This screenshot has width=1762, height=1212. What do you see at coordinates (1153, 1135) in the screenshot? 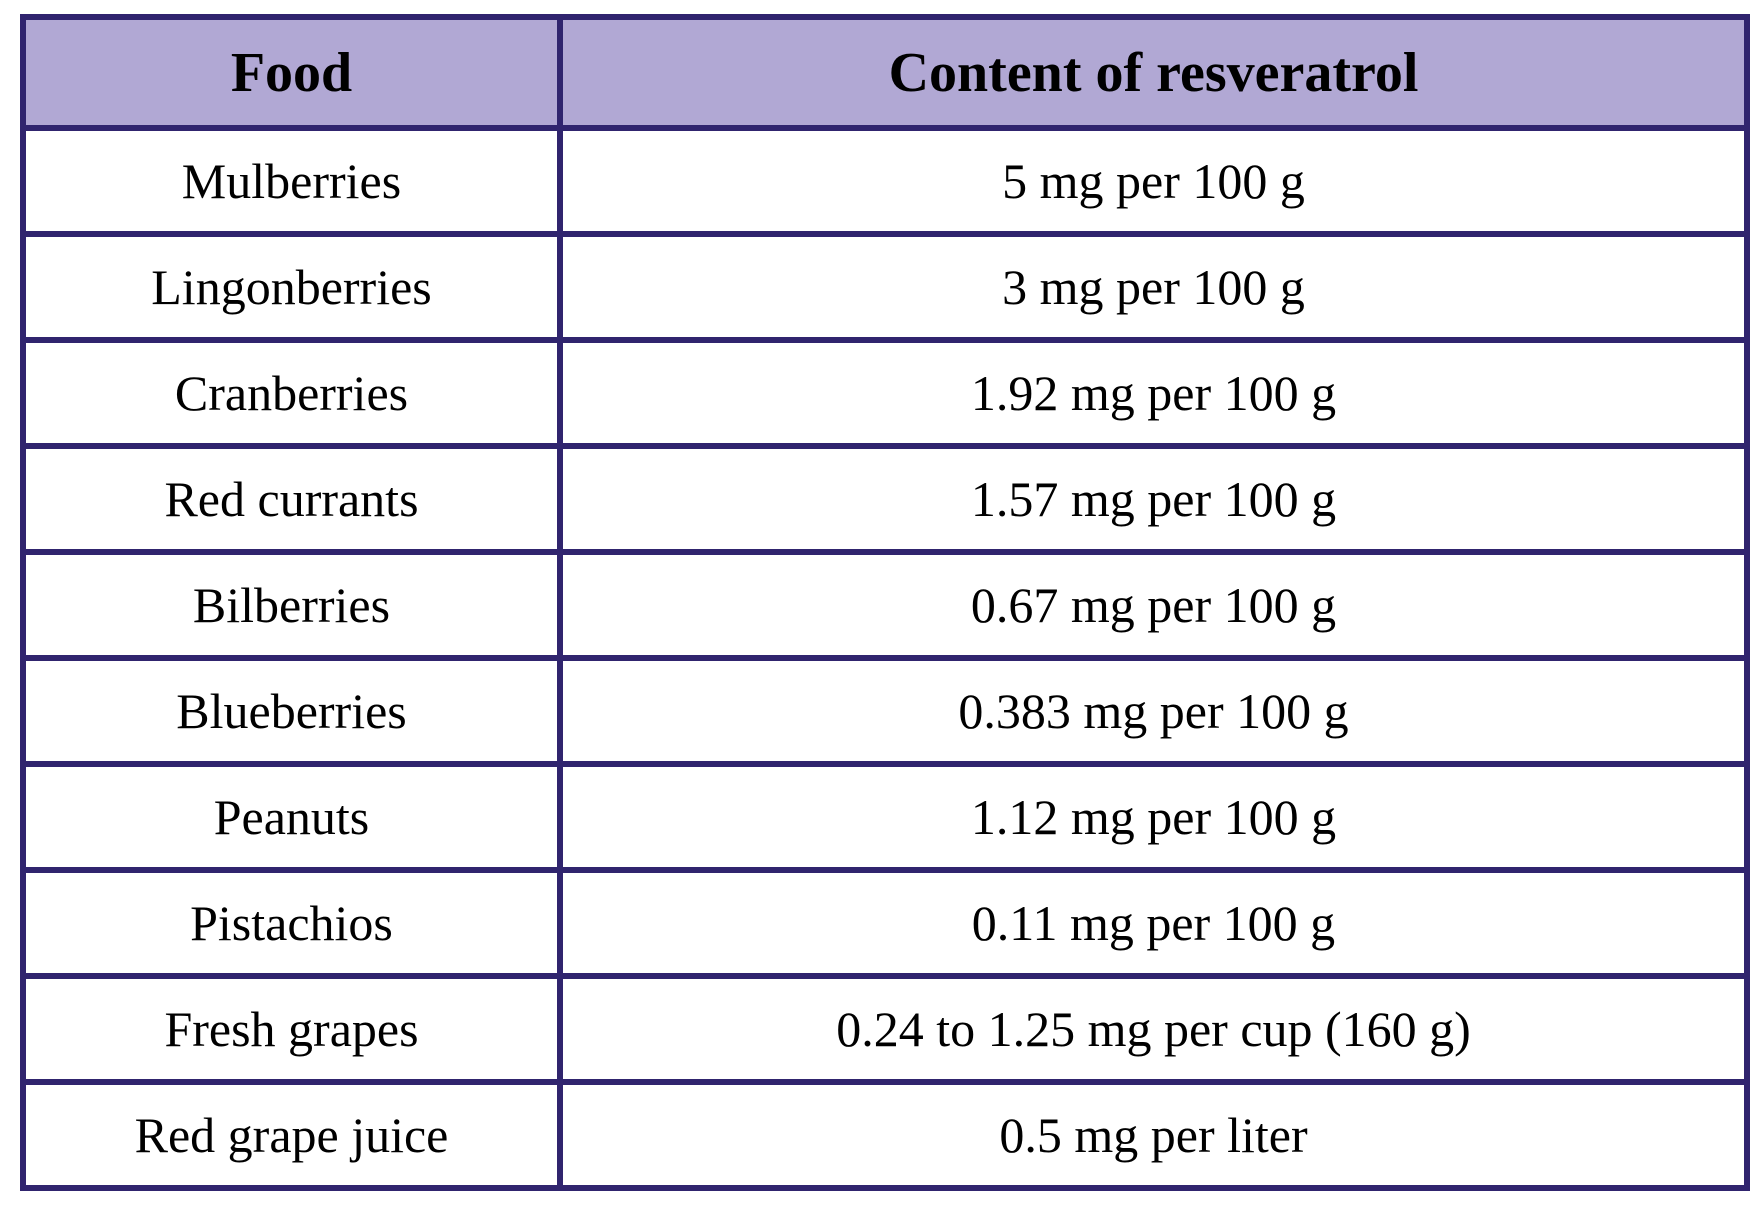
I see `content-cell: 0.5 mg per liter` at bounding box center [1153, 1135].